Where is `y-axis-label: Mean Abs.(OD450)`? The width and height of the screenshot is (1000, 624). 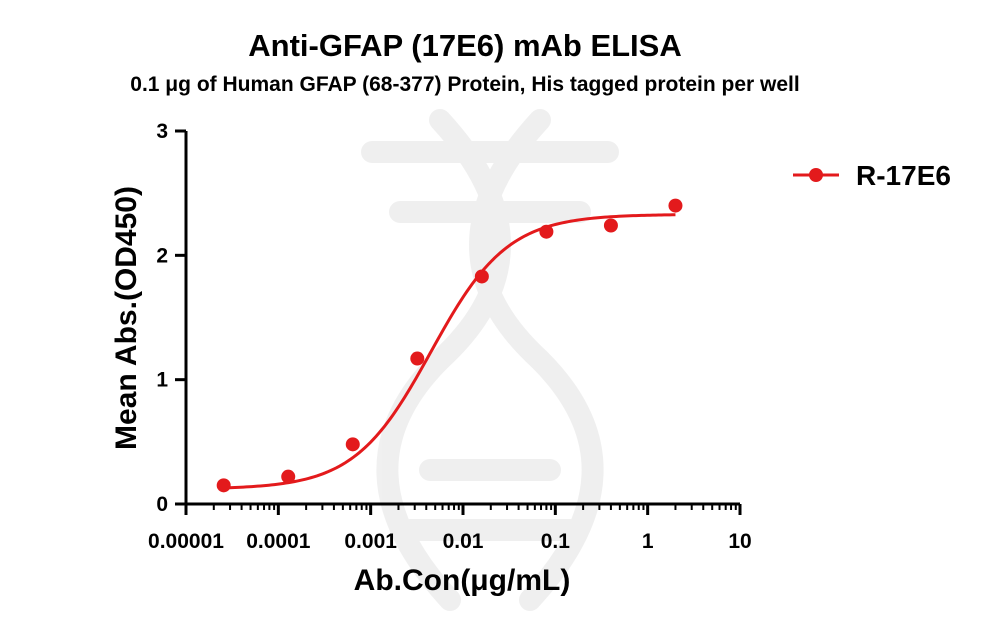 y-axis-label: Mean Abs.(OD450) is located at coordinates (126, 318).